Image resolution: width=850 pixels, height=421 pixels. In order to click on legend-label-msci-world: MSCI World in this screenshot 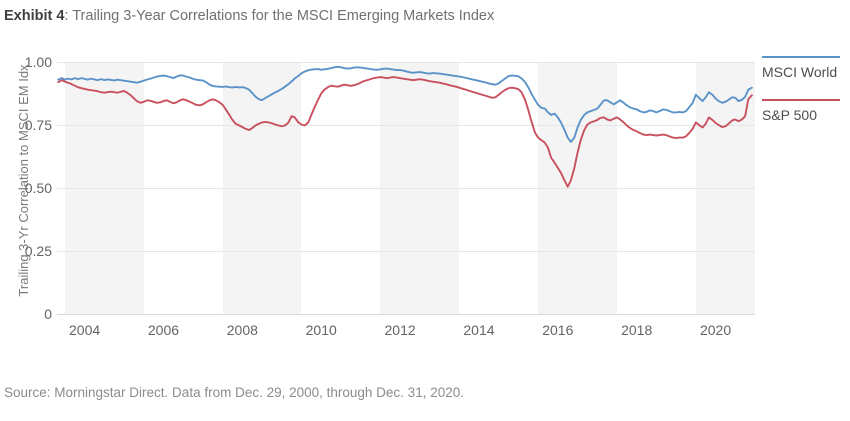, I will do `click(800, 72)`.